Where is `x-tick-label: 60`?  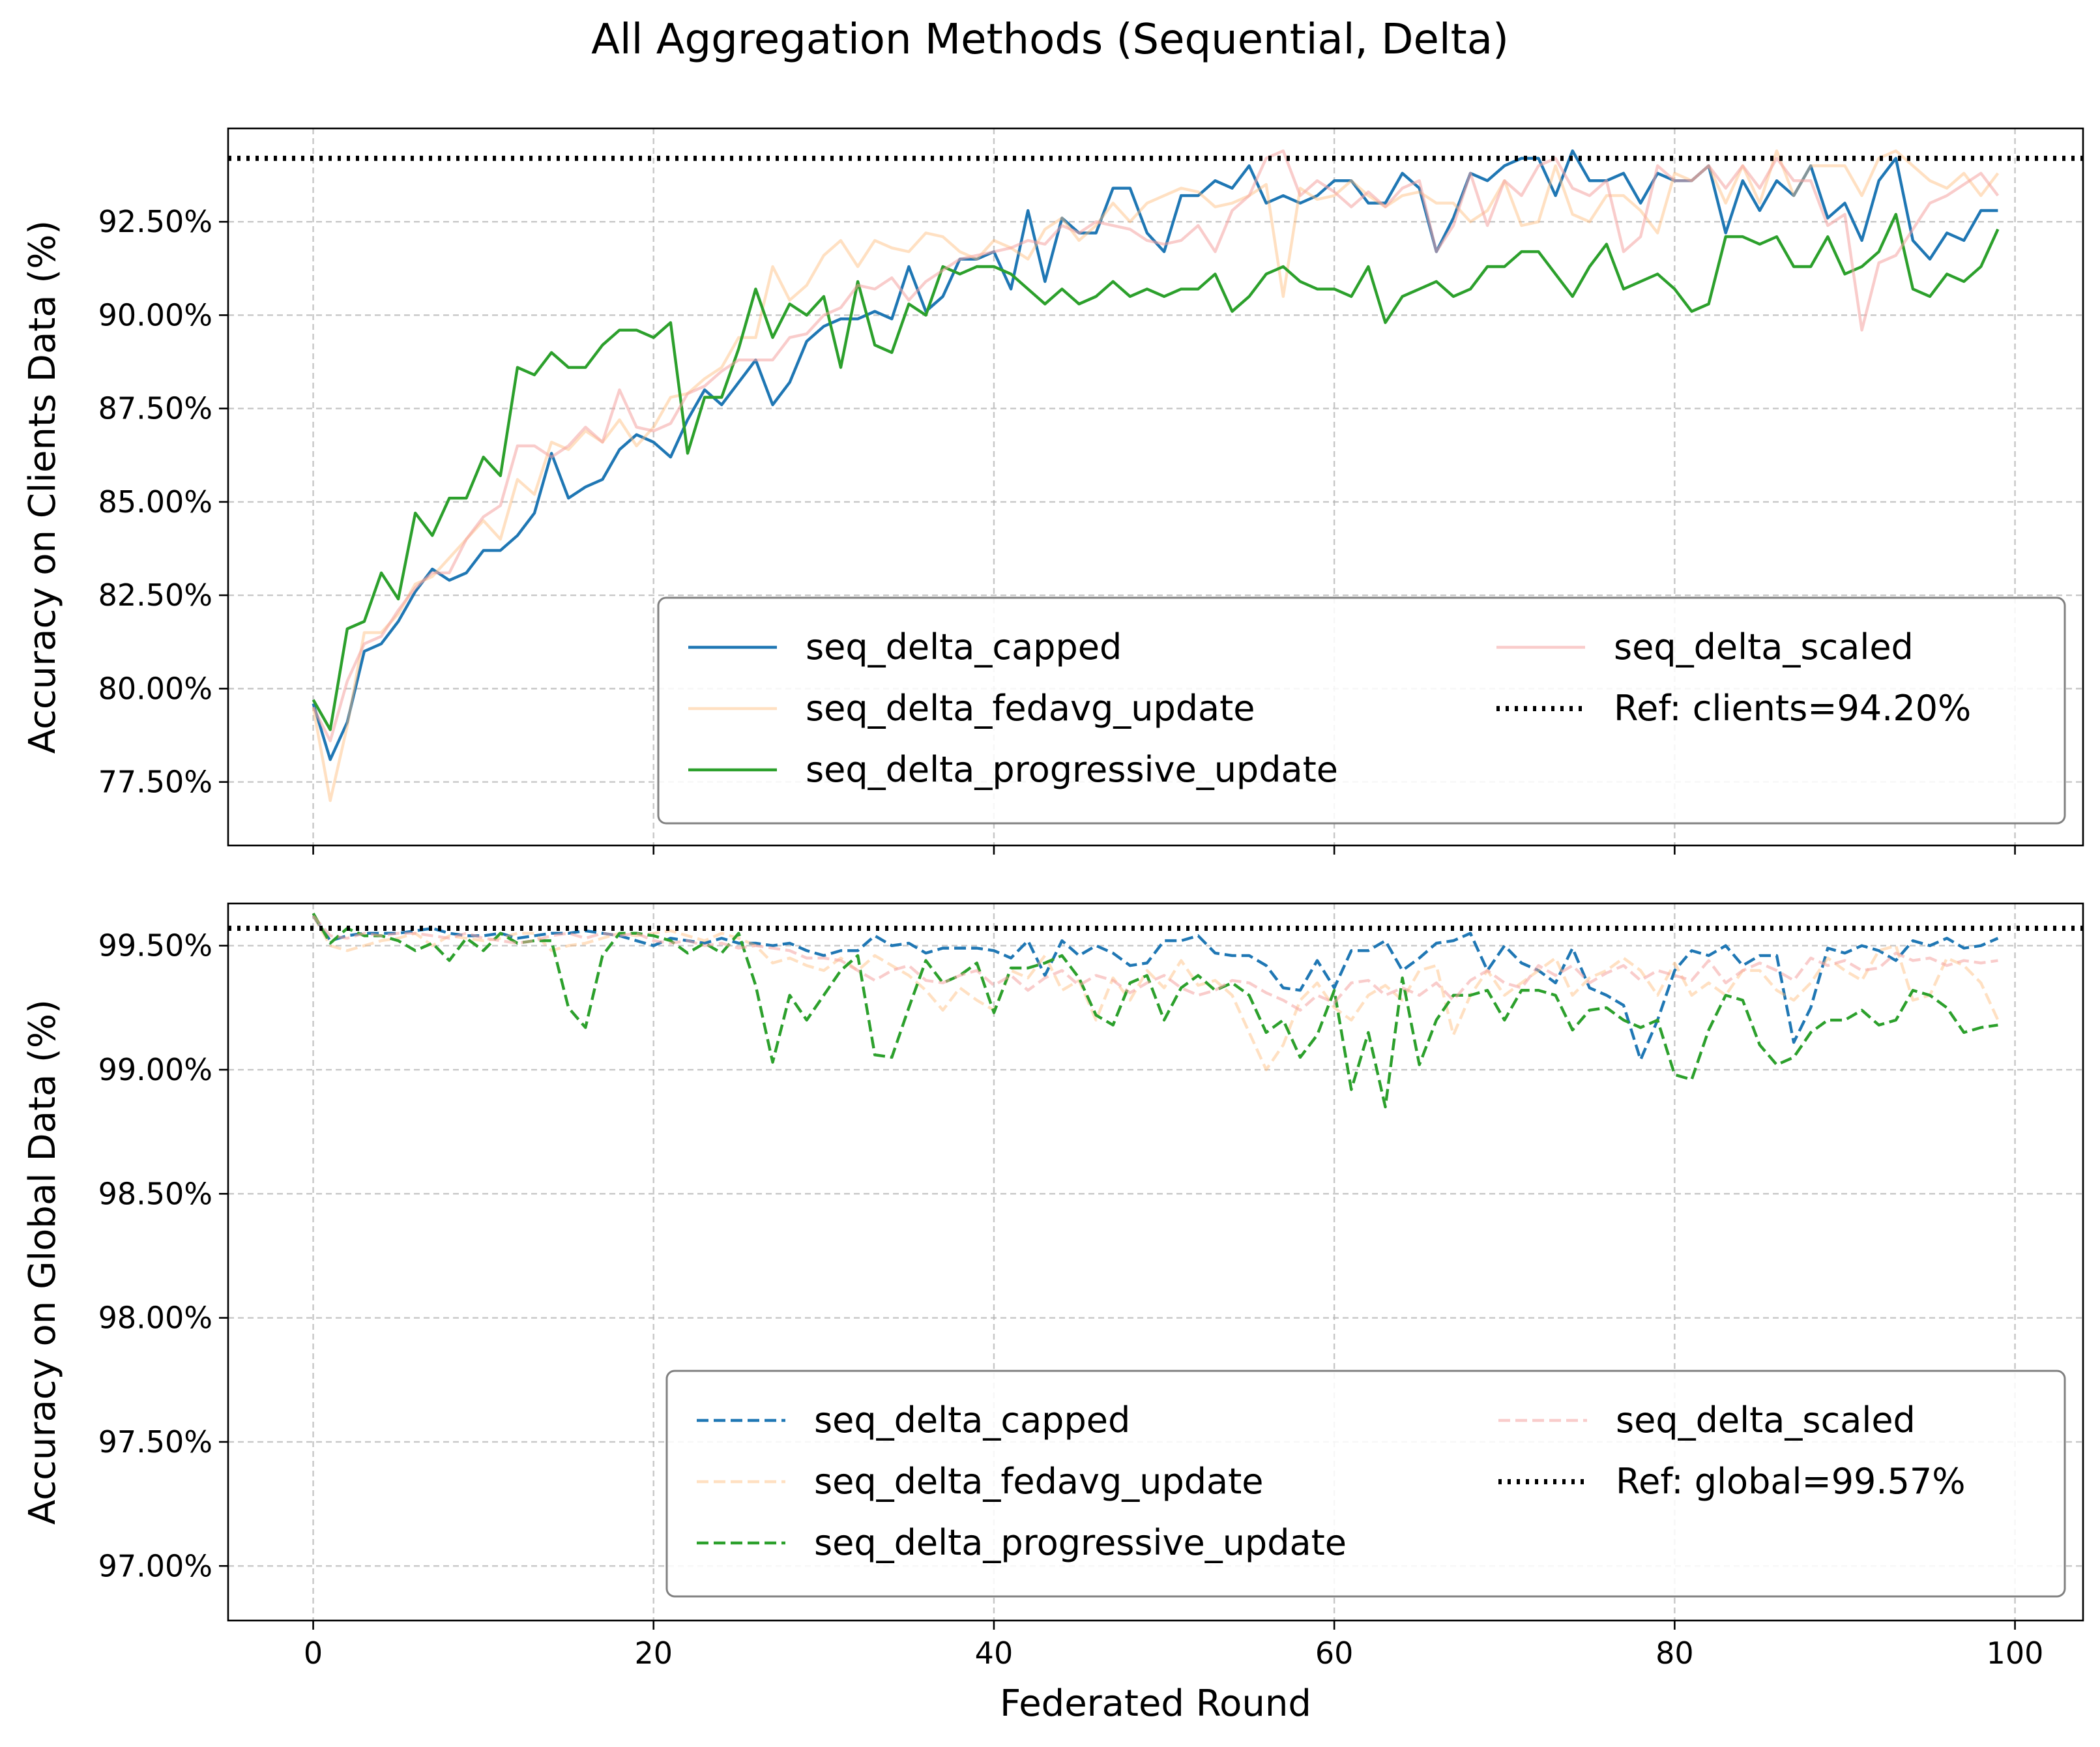
x-tick-label: 60 is located at coordinates (1334, 1654).